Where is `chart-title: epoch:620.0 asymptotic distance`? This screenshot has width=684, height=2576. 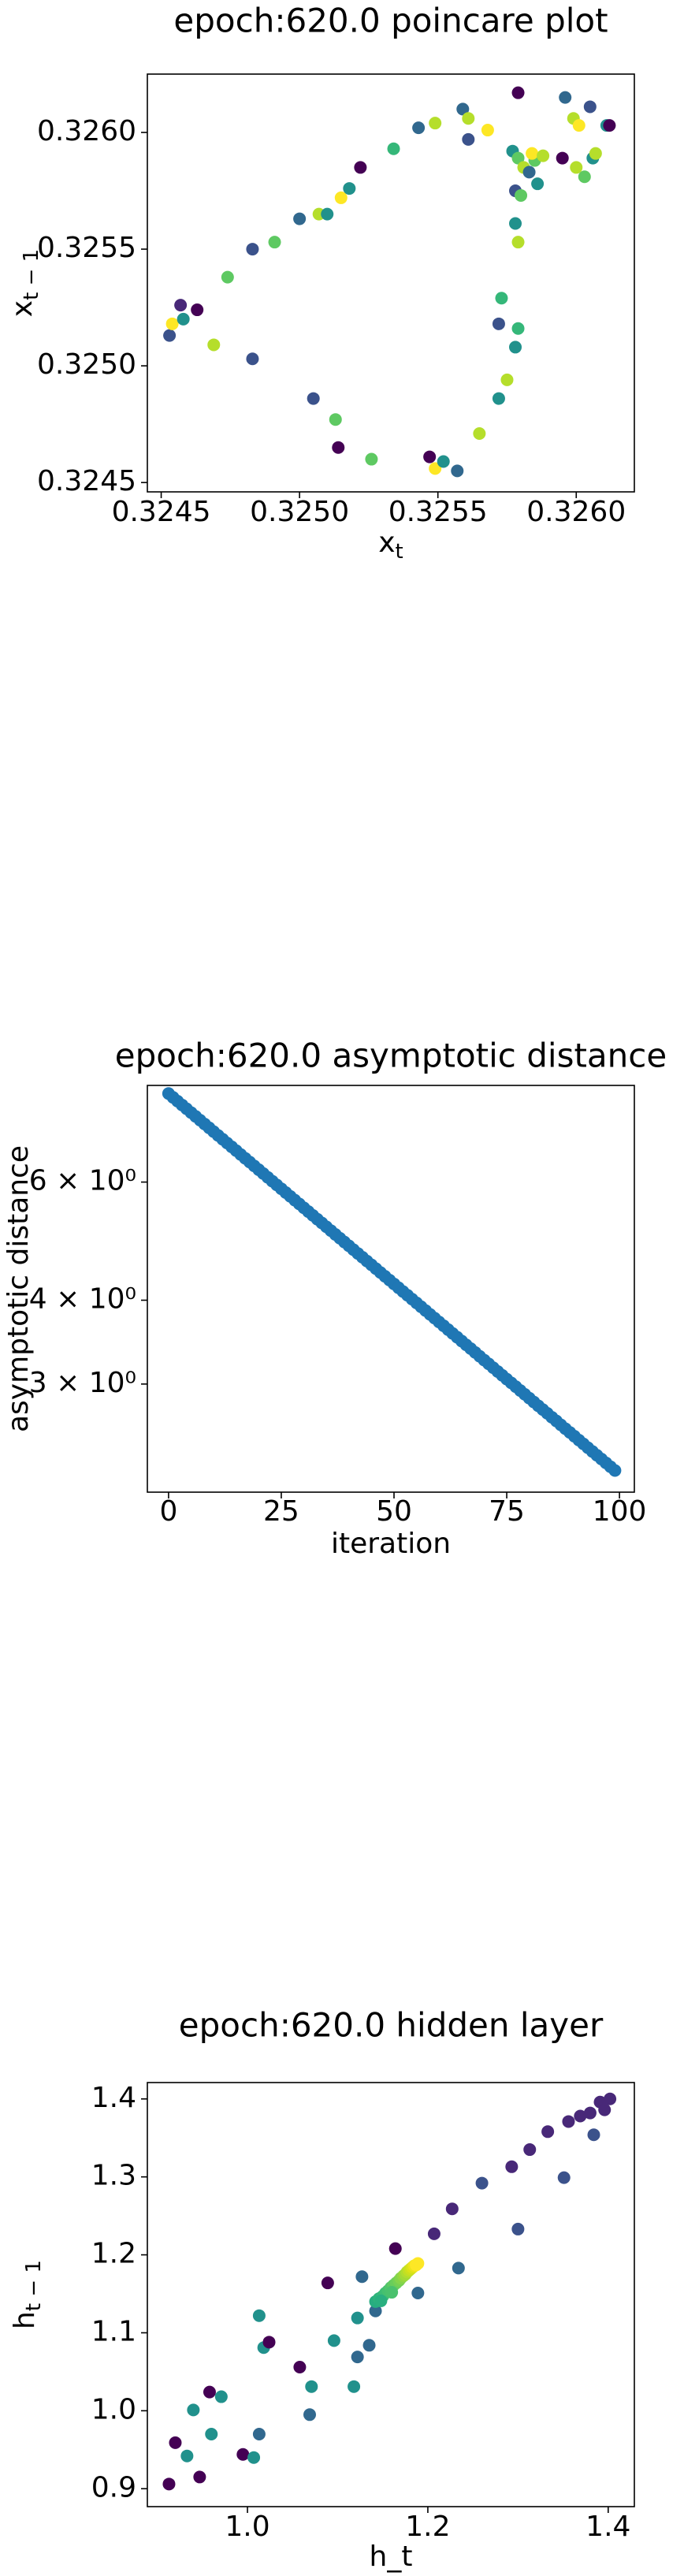
chart-title: epoch:620.0 asymptotic distance is located at coordinates (391, 1056).